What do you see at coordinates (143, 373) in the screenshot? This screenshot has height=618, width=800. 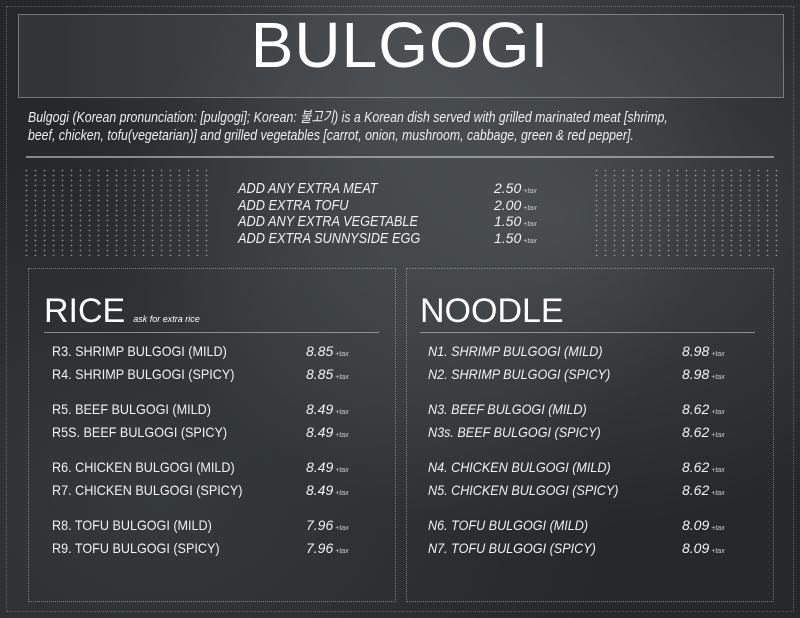 I see `menu-item-label: R4. SHRIMP BULGOGI (SPICY)` at bounding box center [143, 373].